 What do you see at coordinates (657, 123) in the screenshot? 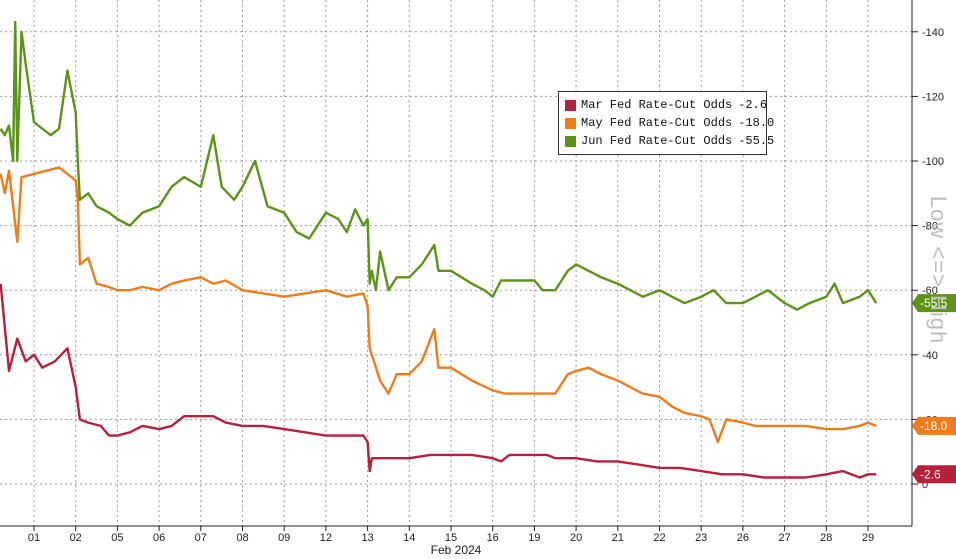
I see `legend-label-may: May Fed Rate-Cut Odds` at bounding box center [657, 123].